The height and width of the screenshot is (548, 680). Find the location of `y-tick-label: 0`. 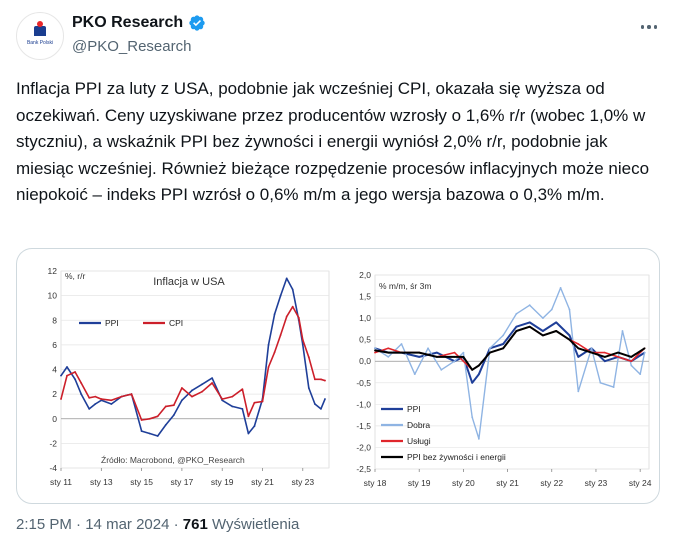

y-tick-label: 0 is located at coordinates (54, 419).